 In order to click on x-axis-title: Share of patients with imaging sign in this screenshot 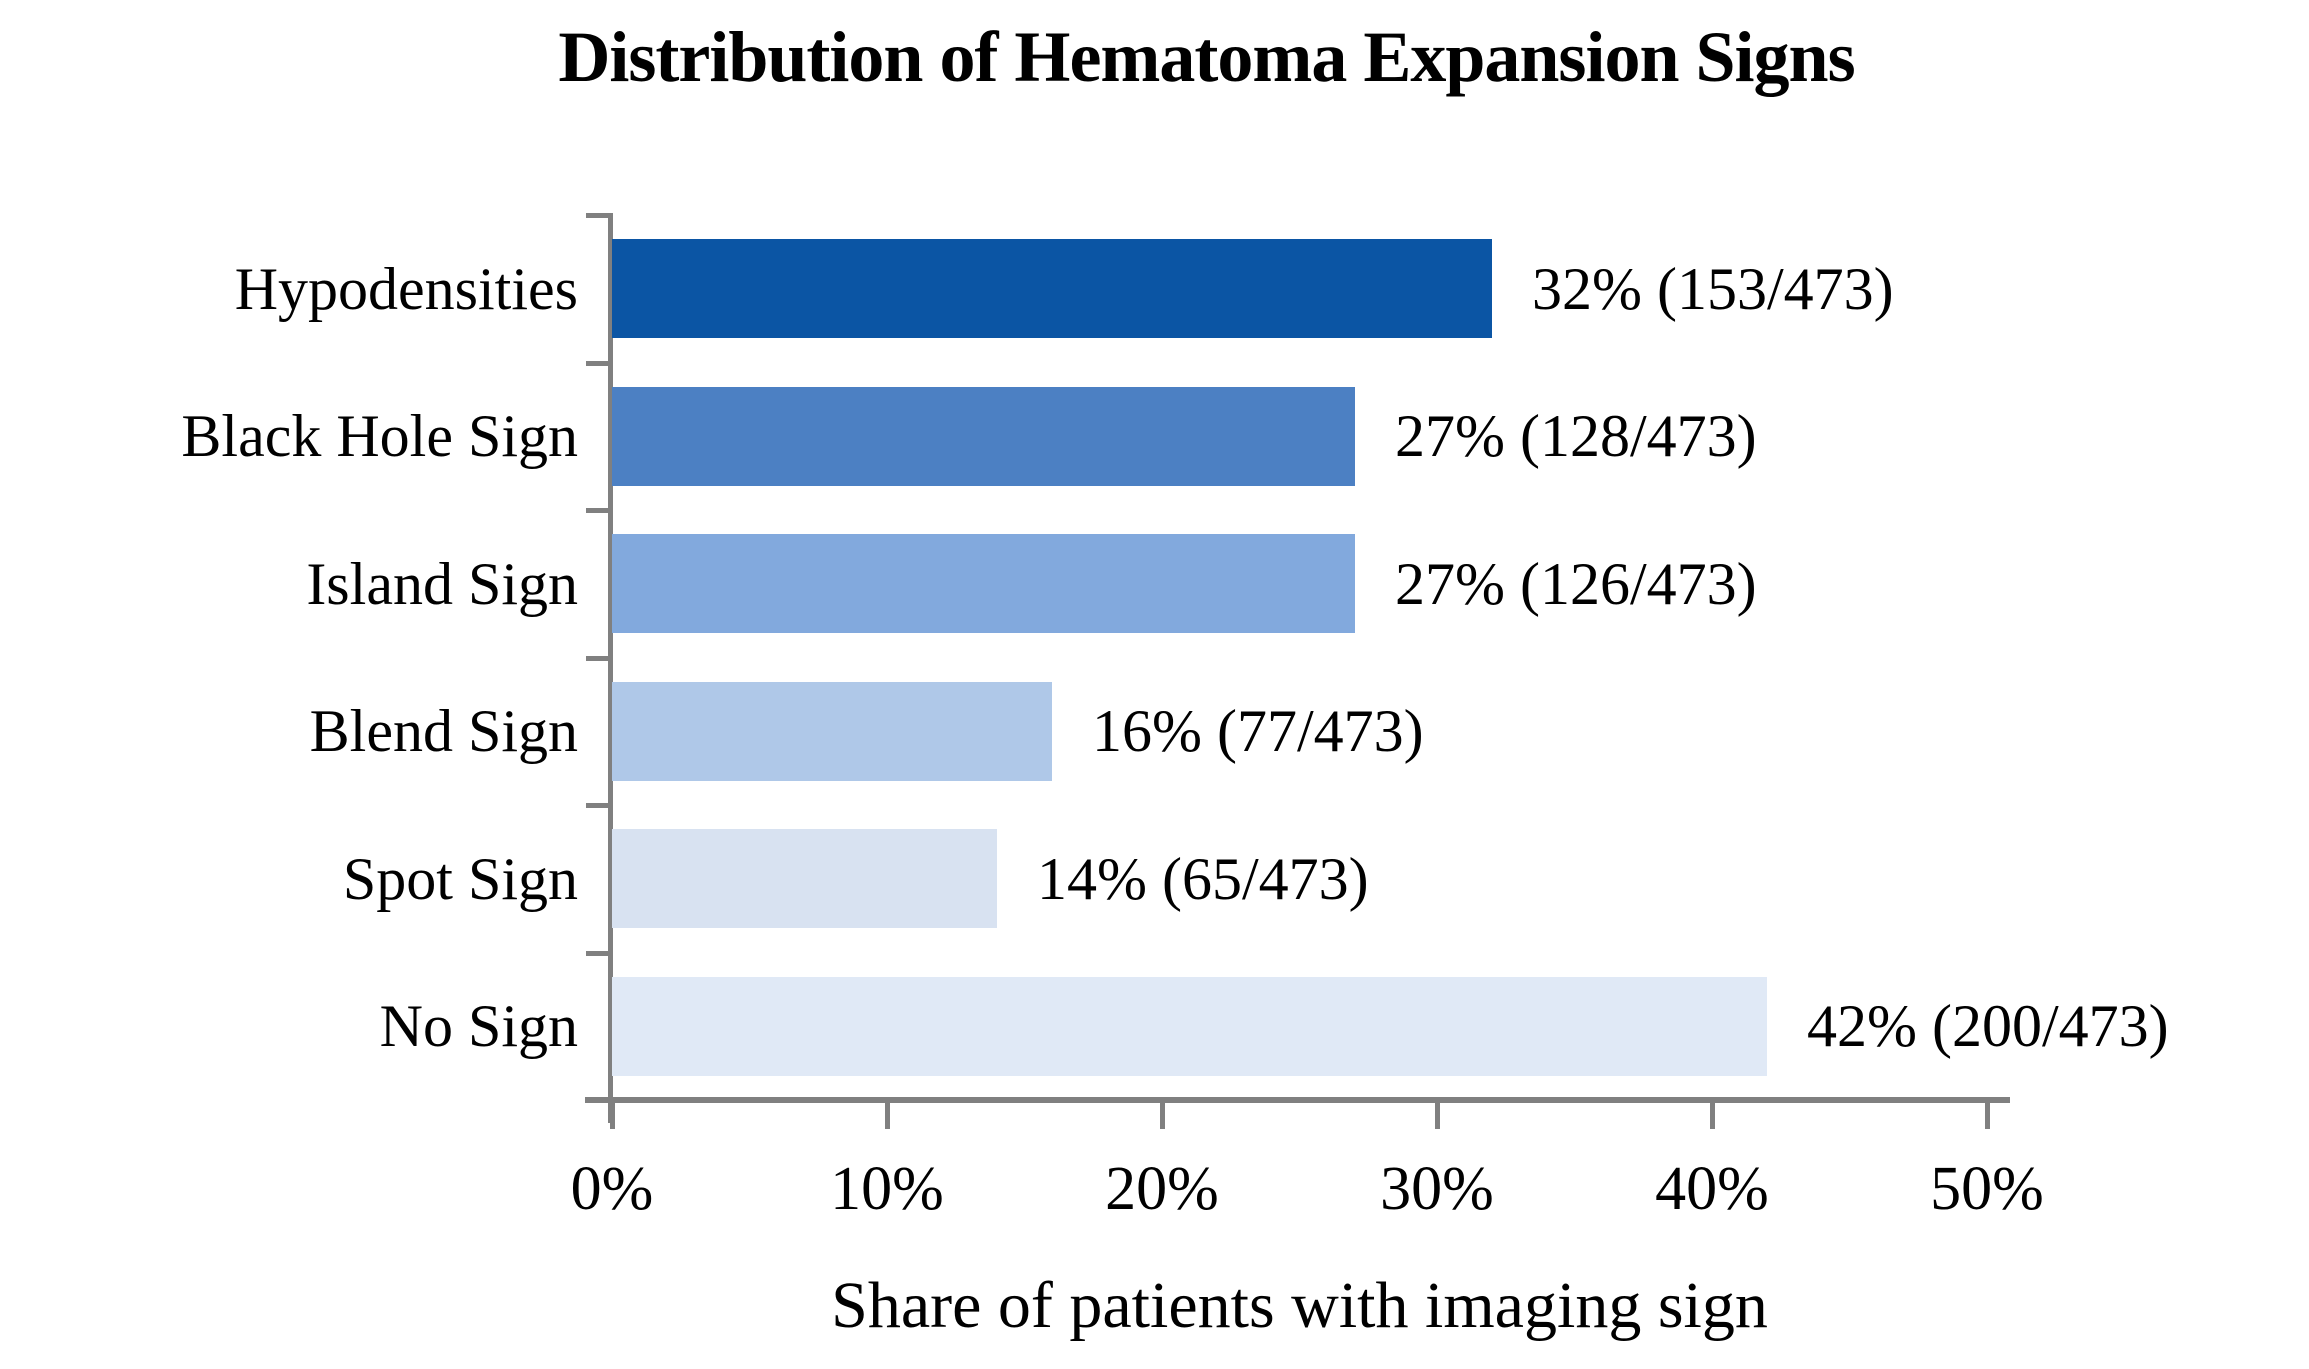, I will do `click(1299, 1305)`.